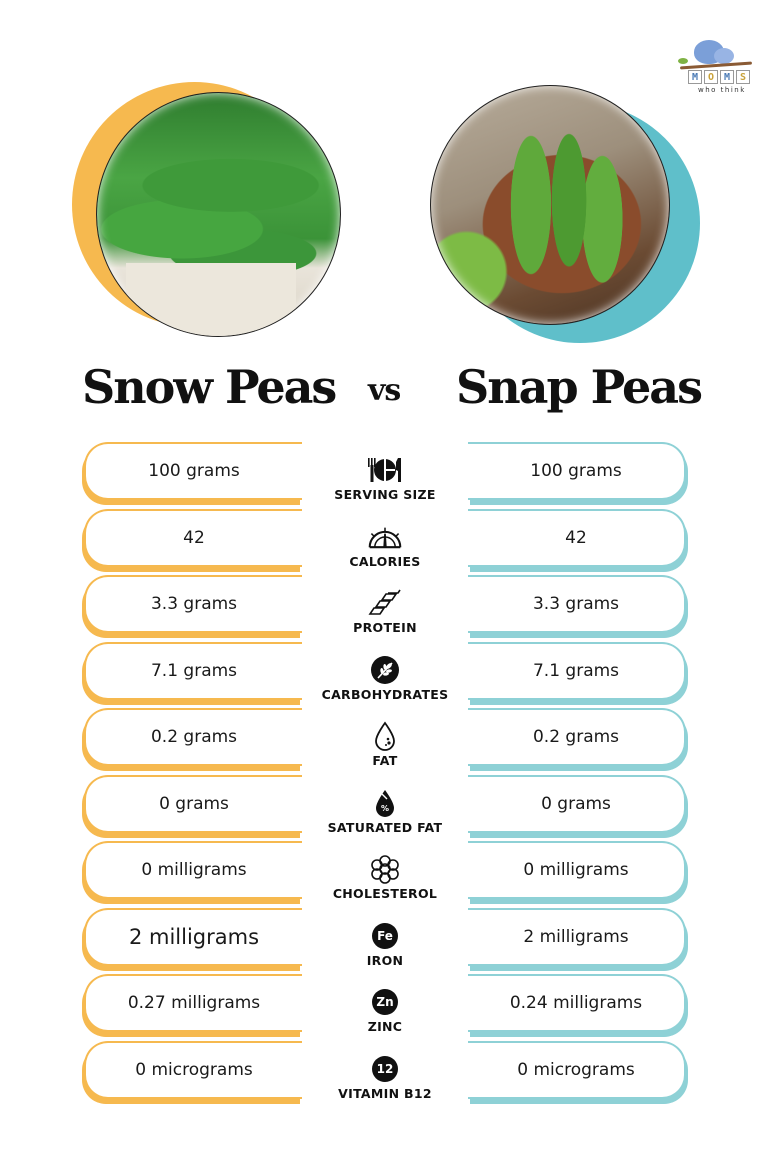 This screenshot has width=768, height=1152. I want to click on nutrient-name: SATURATED FAT, so click(385, 827).